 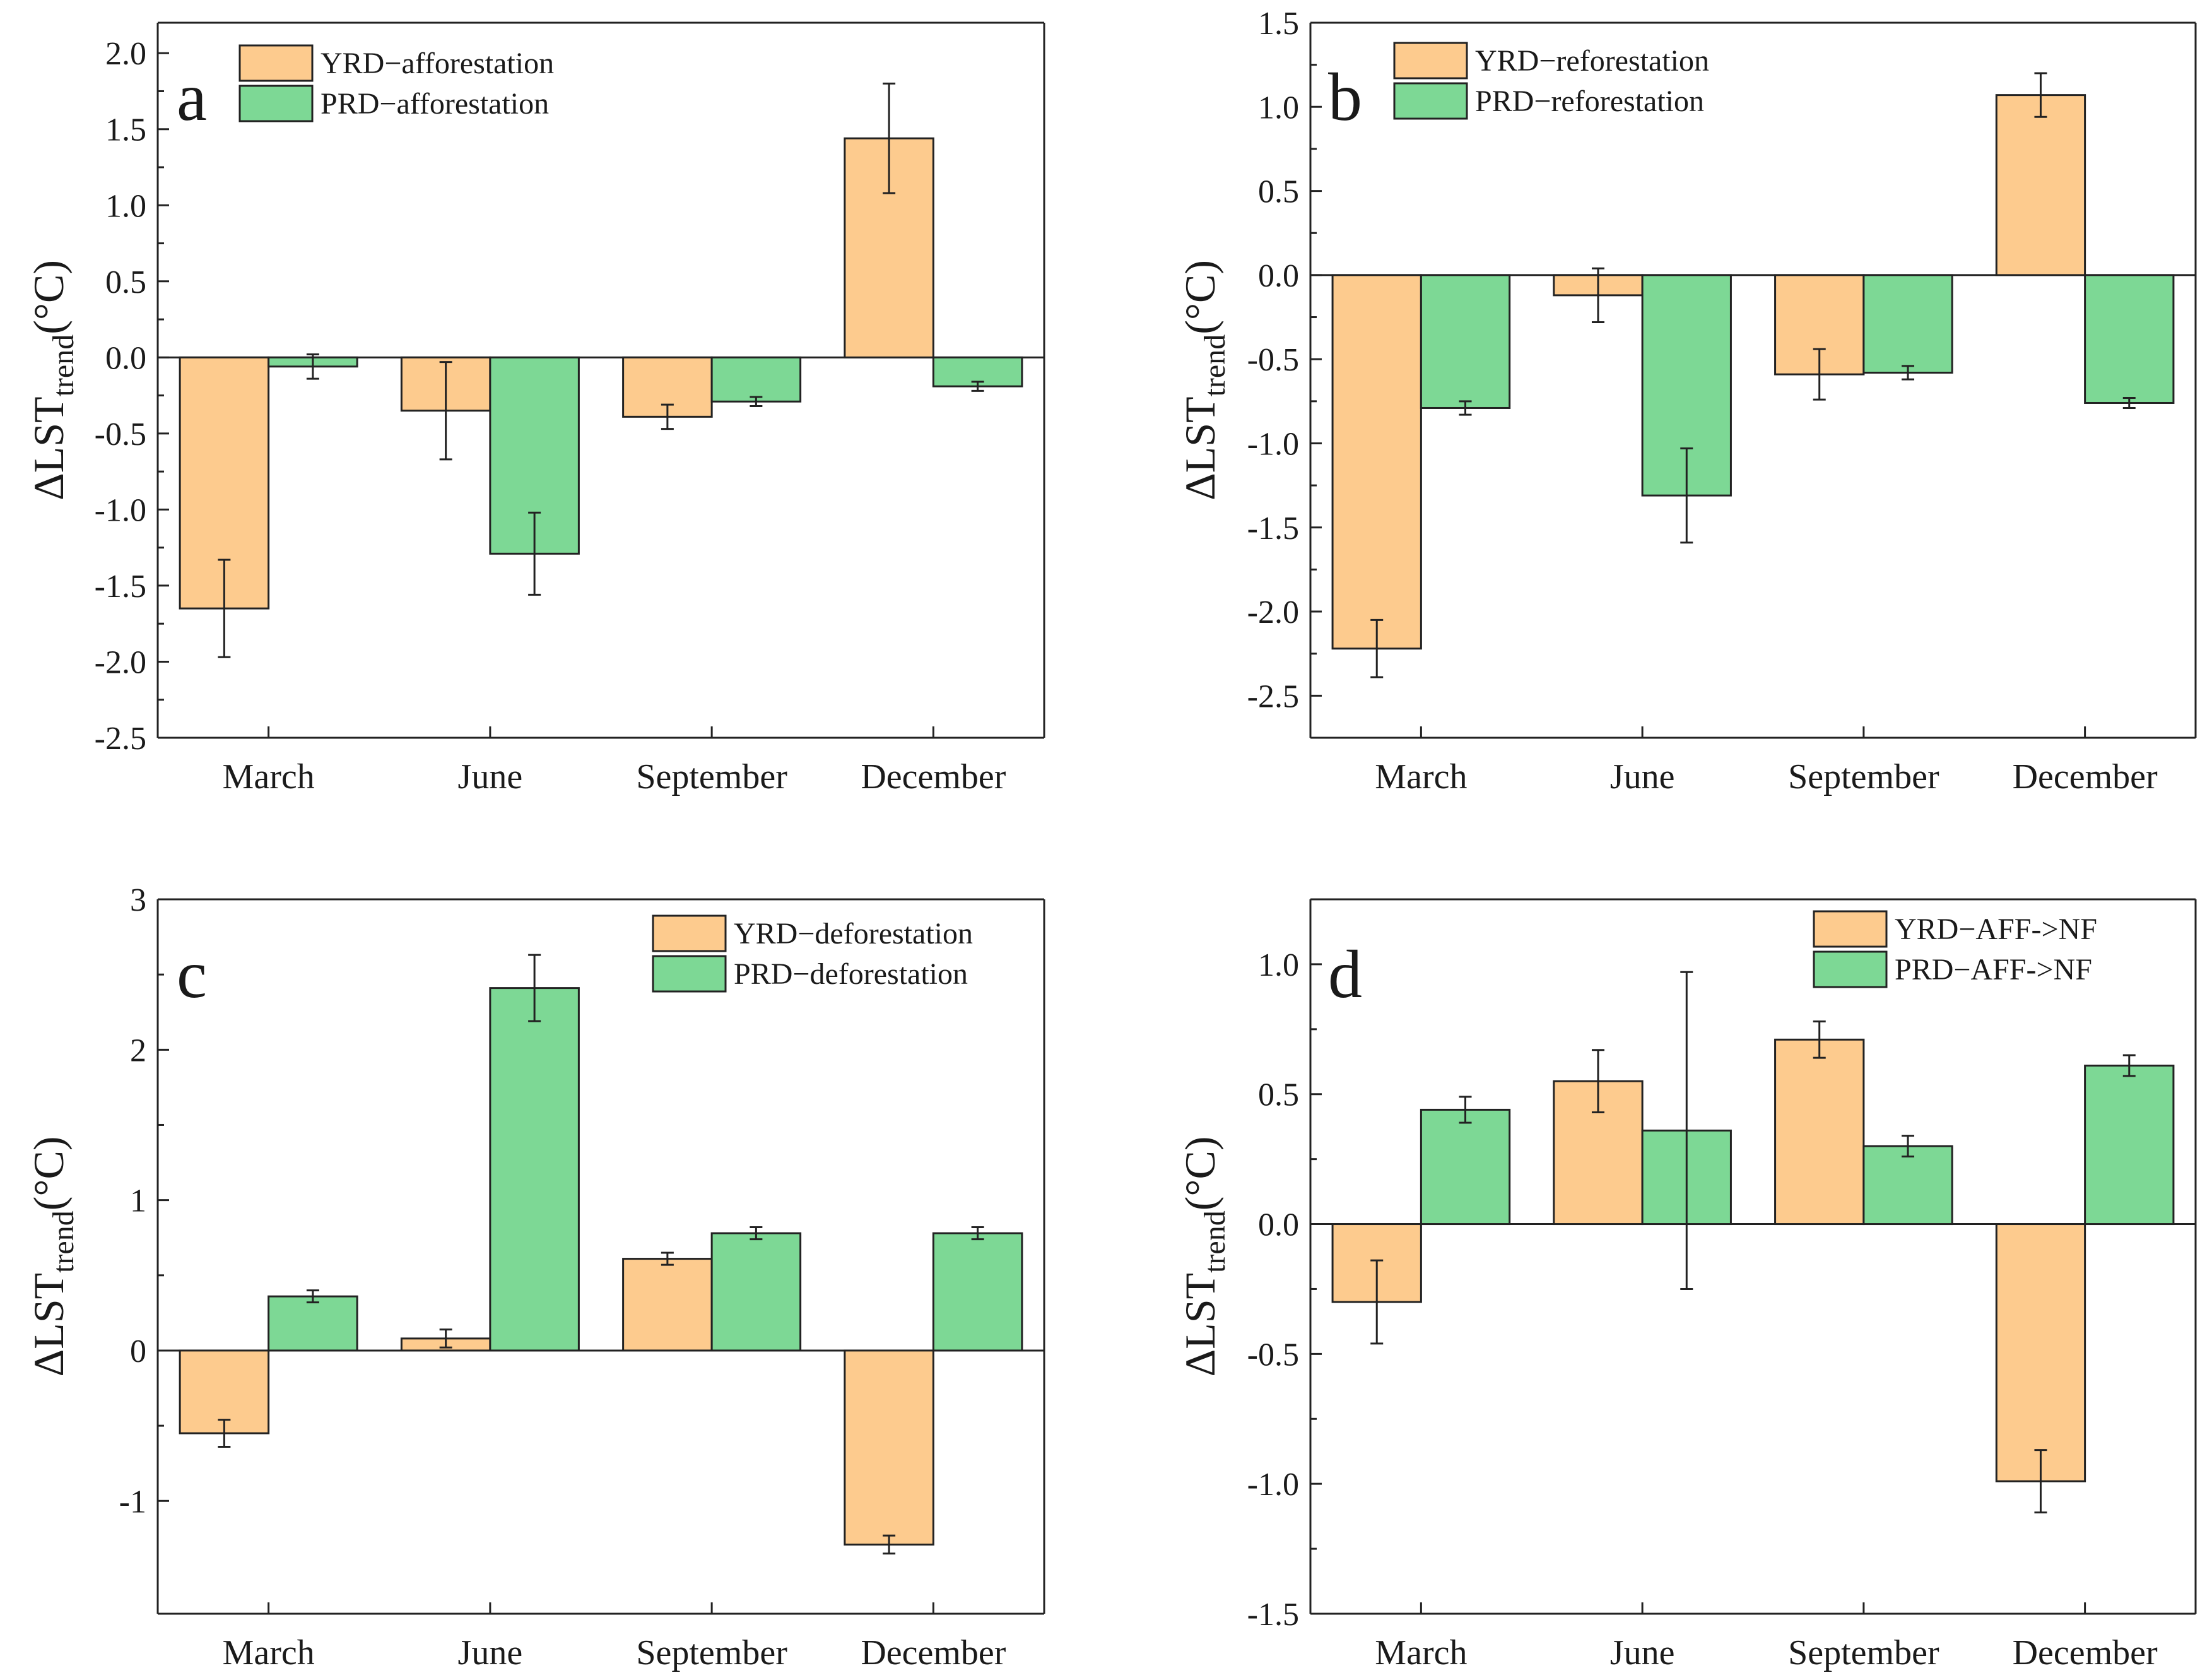 I want to click on legend-label: YRD−deforestation, so click(x=853, y=933).